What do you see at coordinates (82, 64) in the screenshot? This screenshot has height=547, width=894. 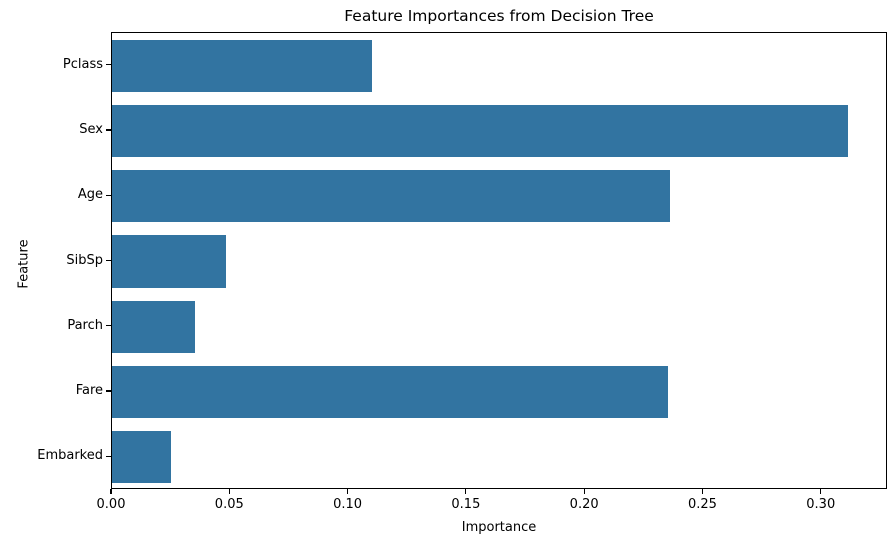 I see `y-tick-label-pclass: Pclass` at bounding box center [82, 64].